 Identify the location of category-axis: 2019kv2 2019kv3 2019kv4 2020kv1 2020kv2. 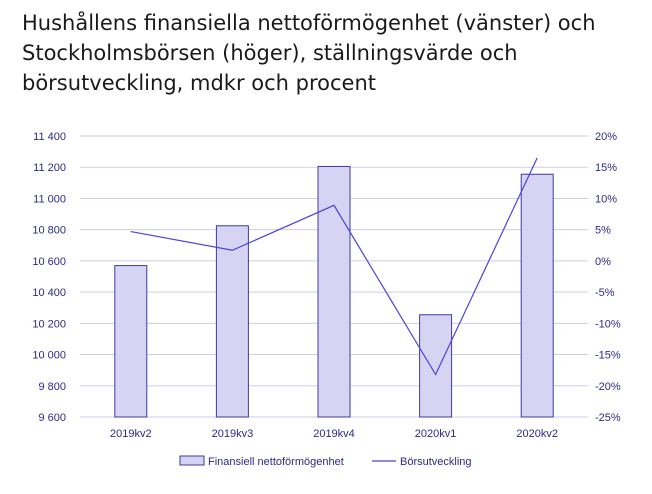
(334, 434).